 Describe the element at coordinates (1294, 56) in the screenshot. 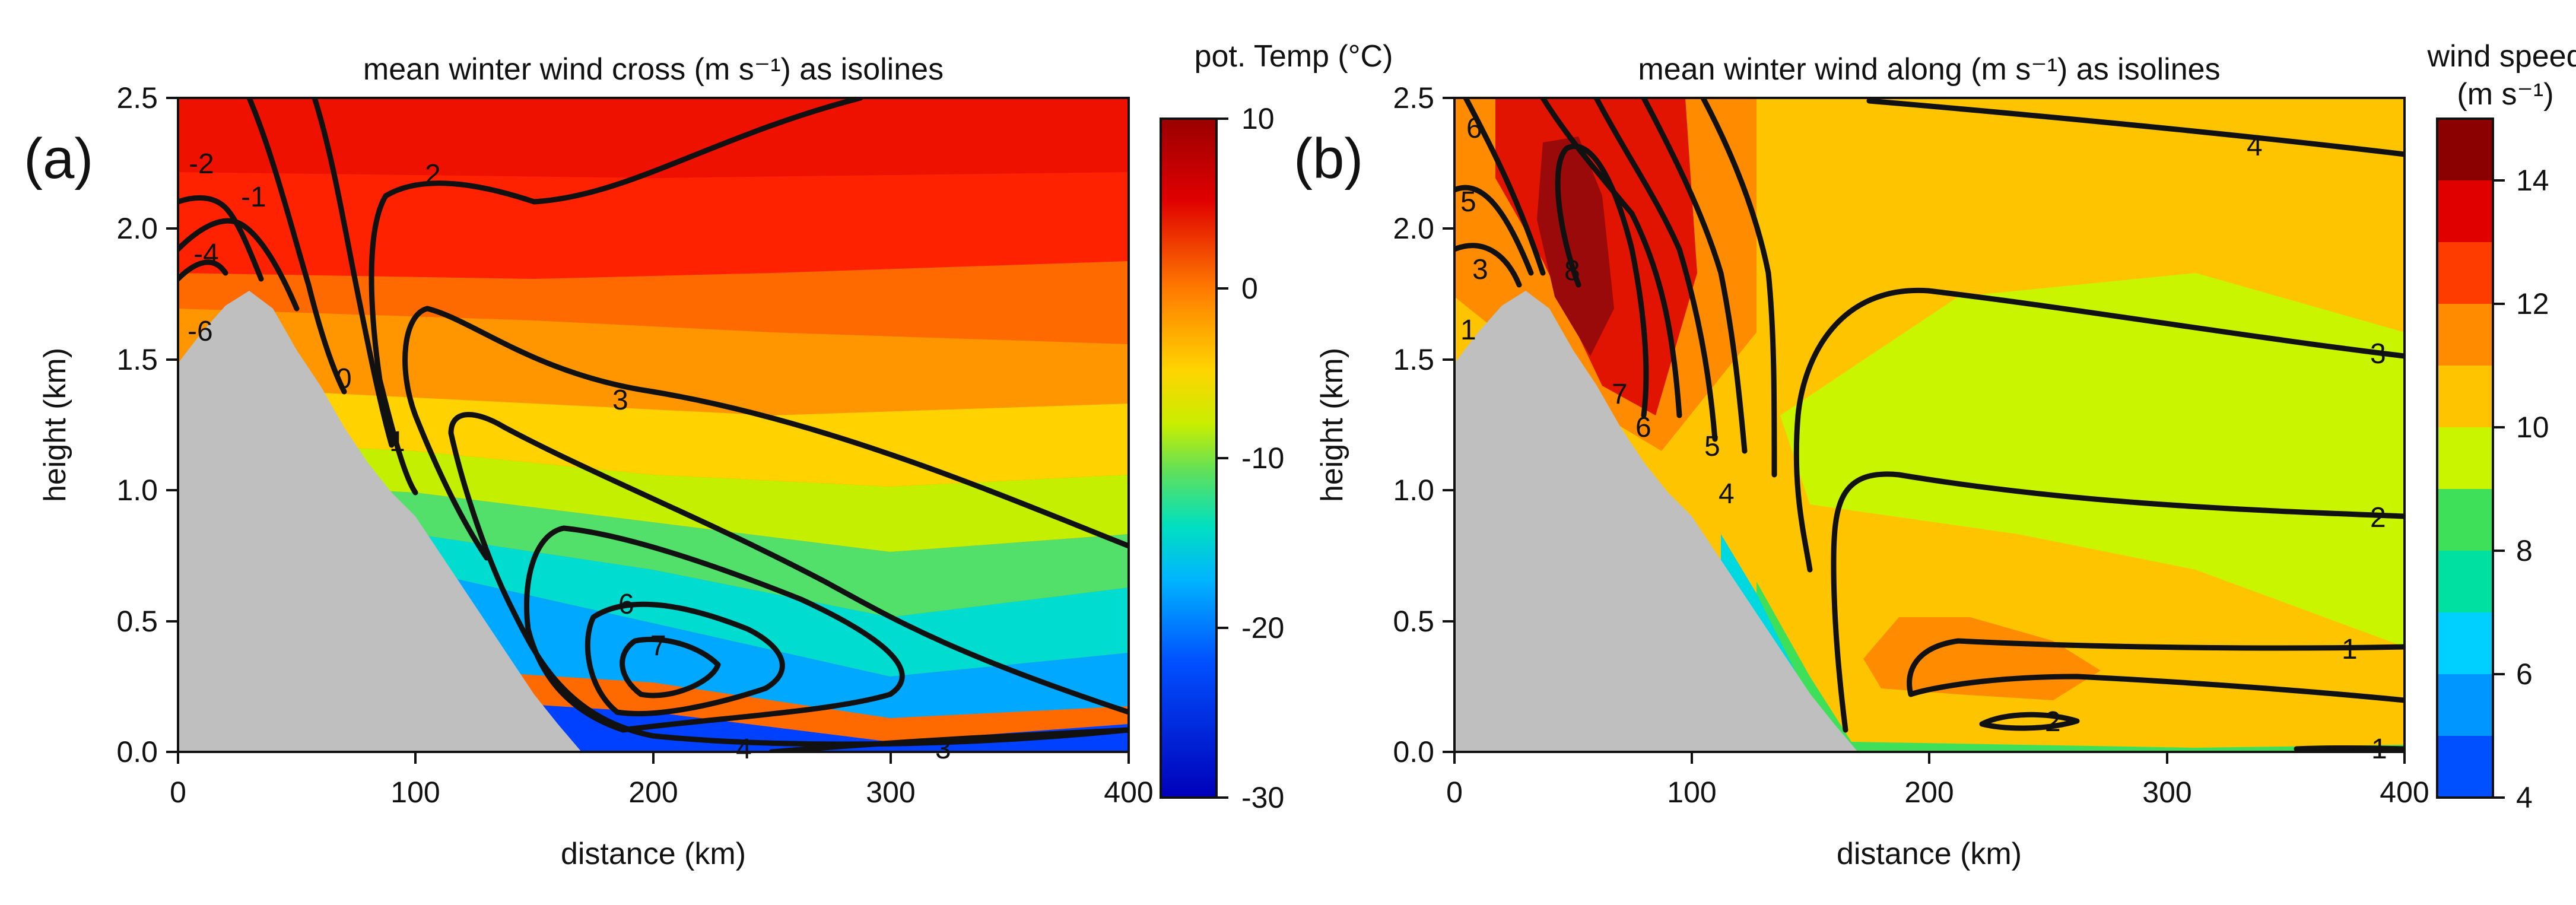

I see `colorbar-a-title: pot. Temp (°C)` at that location.